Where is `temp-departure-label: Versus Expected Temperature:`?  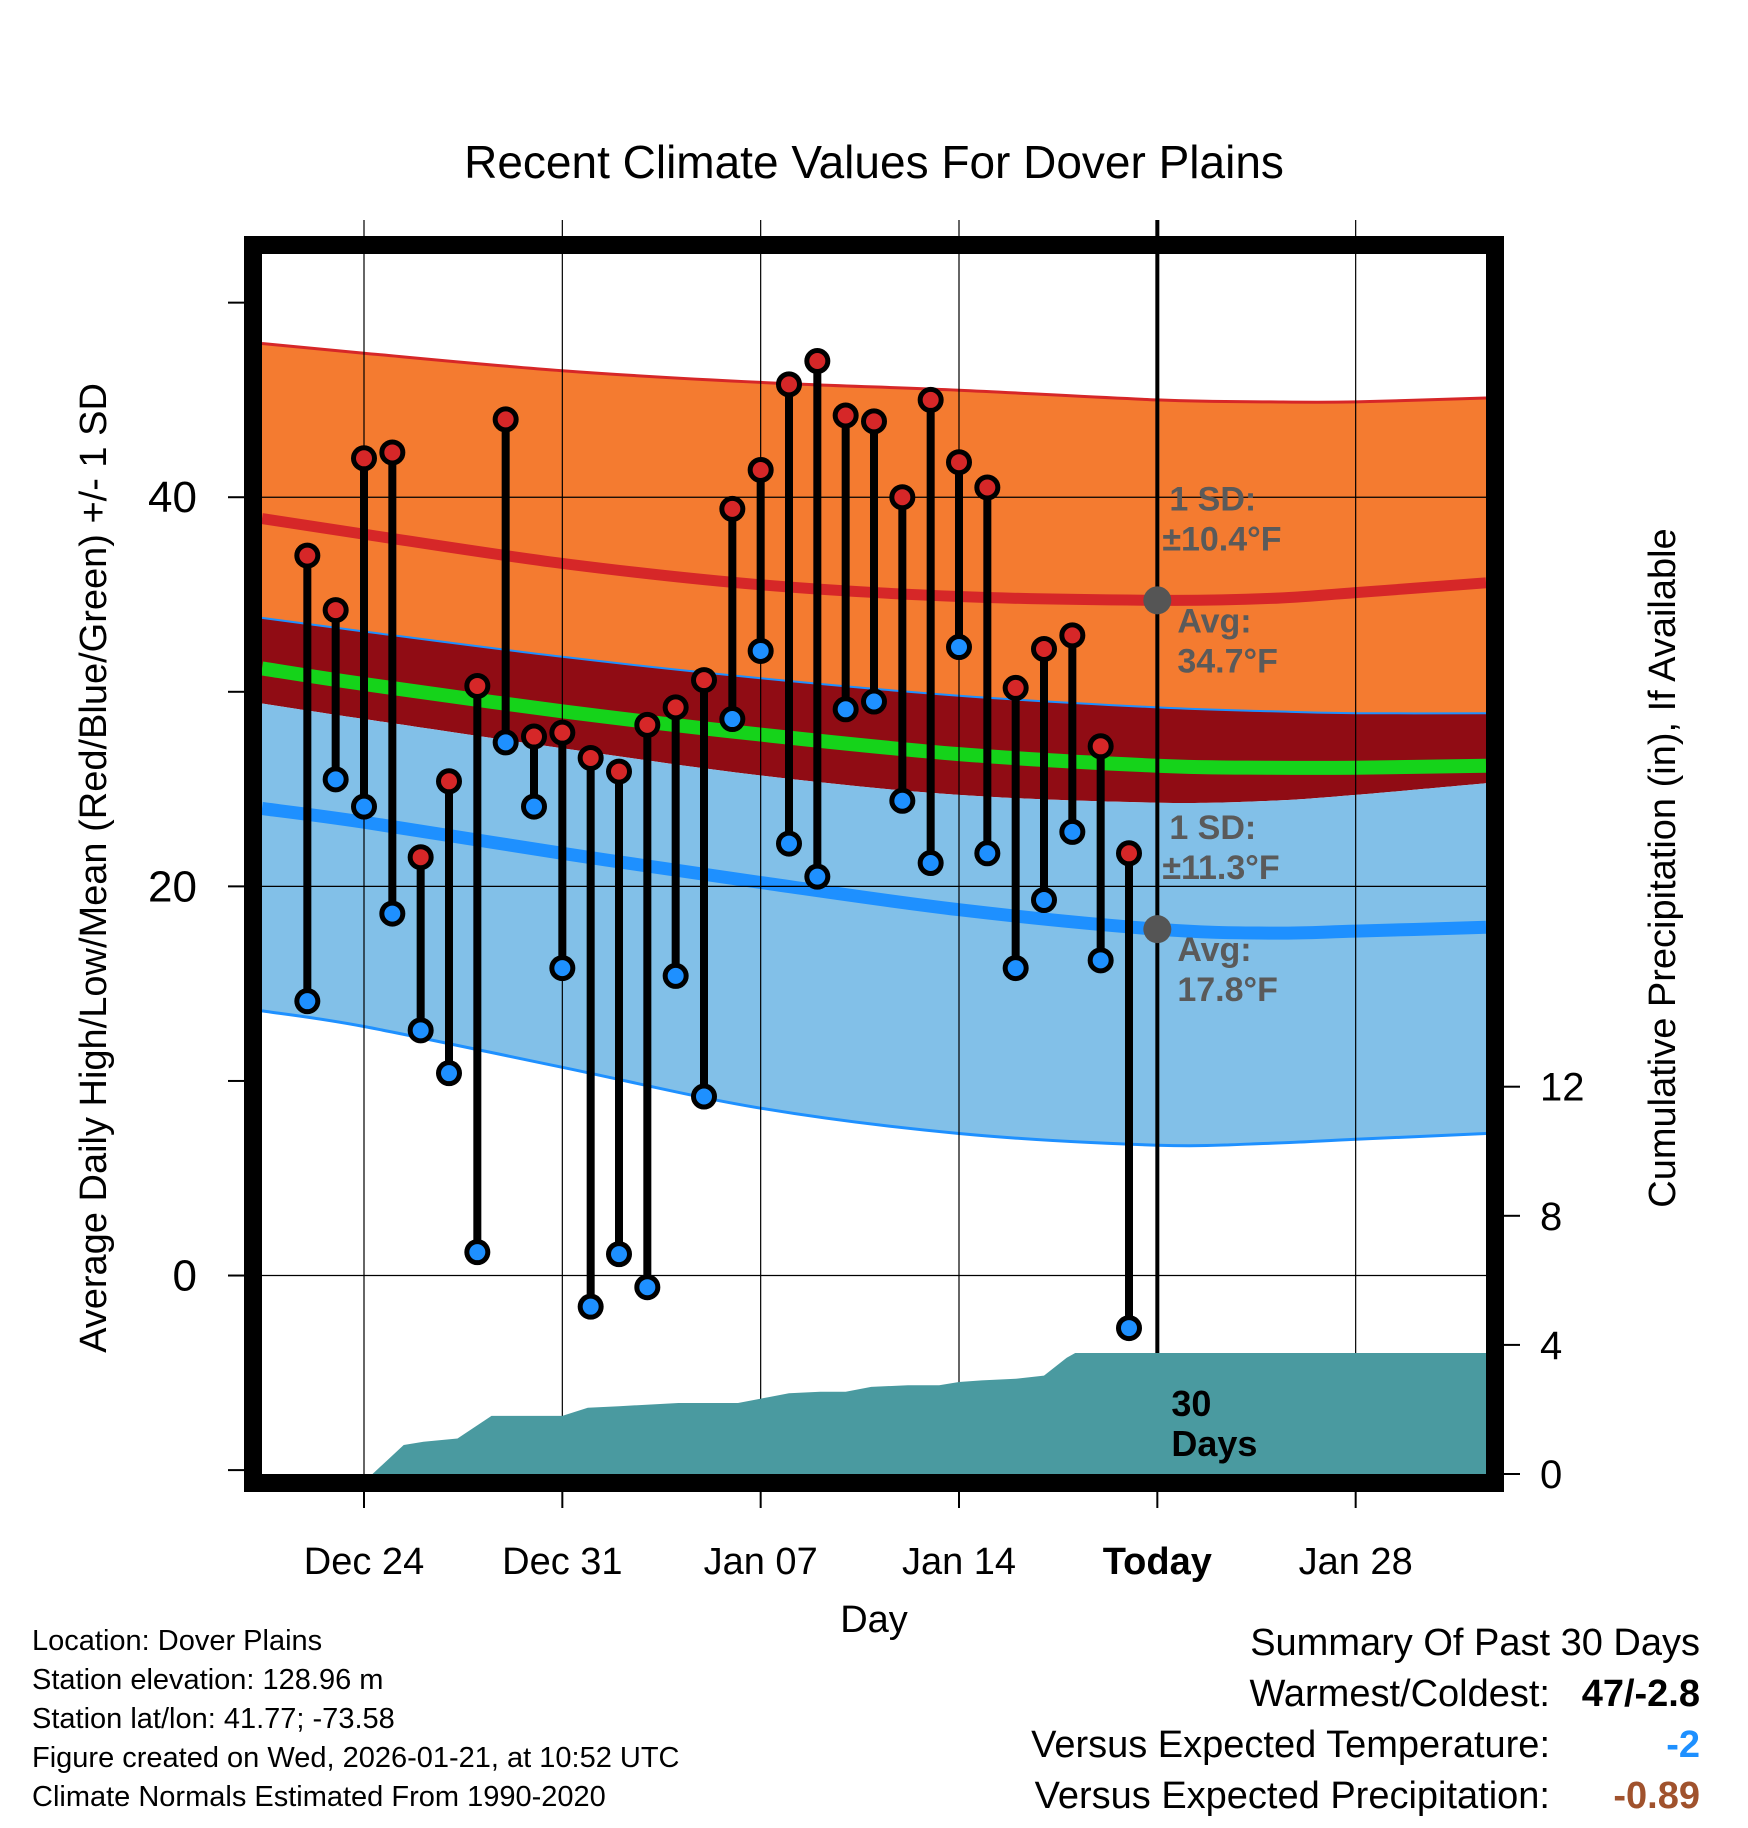 temp-departure-label: Versus Expected Temperature: is located at coordinates (1290, 1745).